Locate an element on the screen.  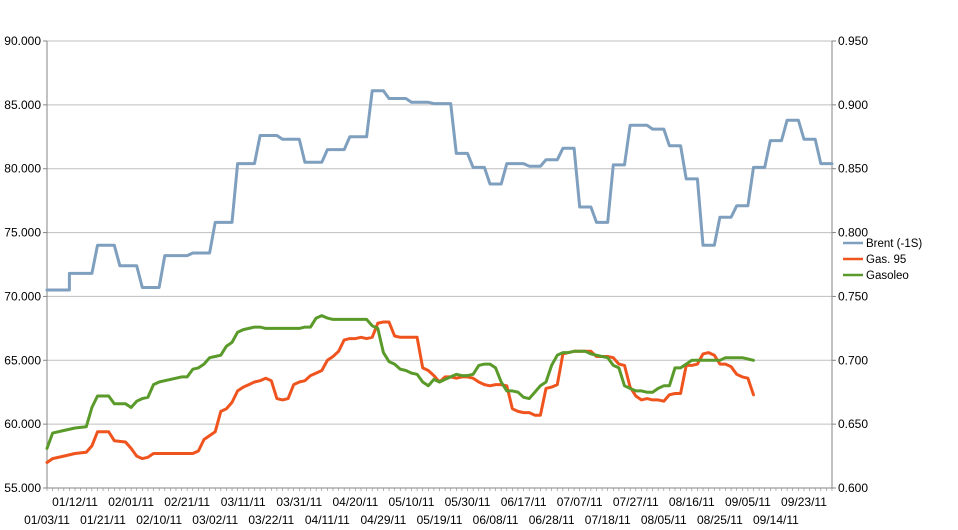
y-axis-right-ticks: 0.600 0.650 0.700 0.750 0.800 0.850 0.900 0.950 is located at coordinates (850, 264).